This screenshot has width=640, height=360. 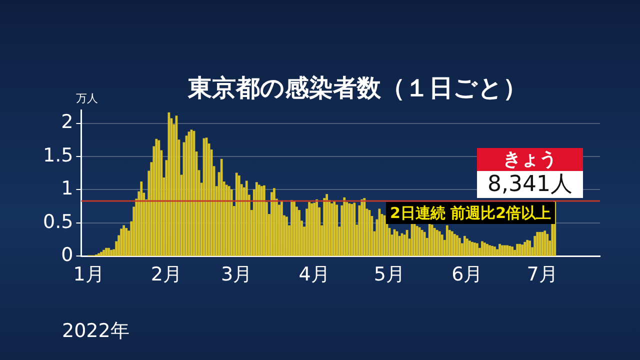 I want to click on x-axis-title: 2022年, so click(x=96, y=331).